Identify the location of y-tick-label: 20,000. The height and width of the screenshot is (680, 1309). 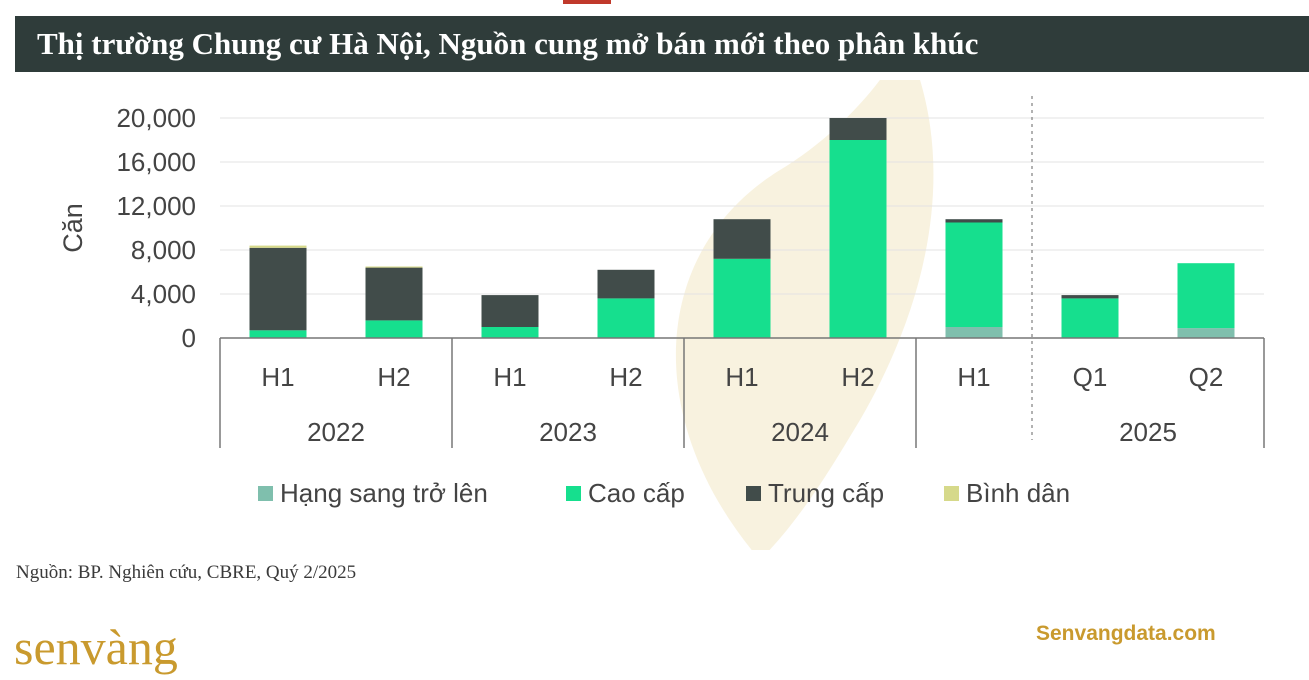
(156, 118).